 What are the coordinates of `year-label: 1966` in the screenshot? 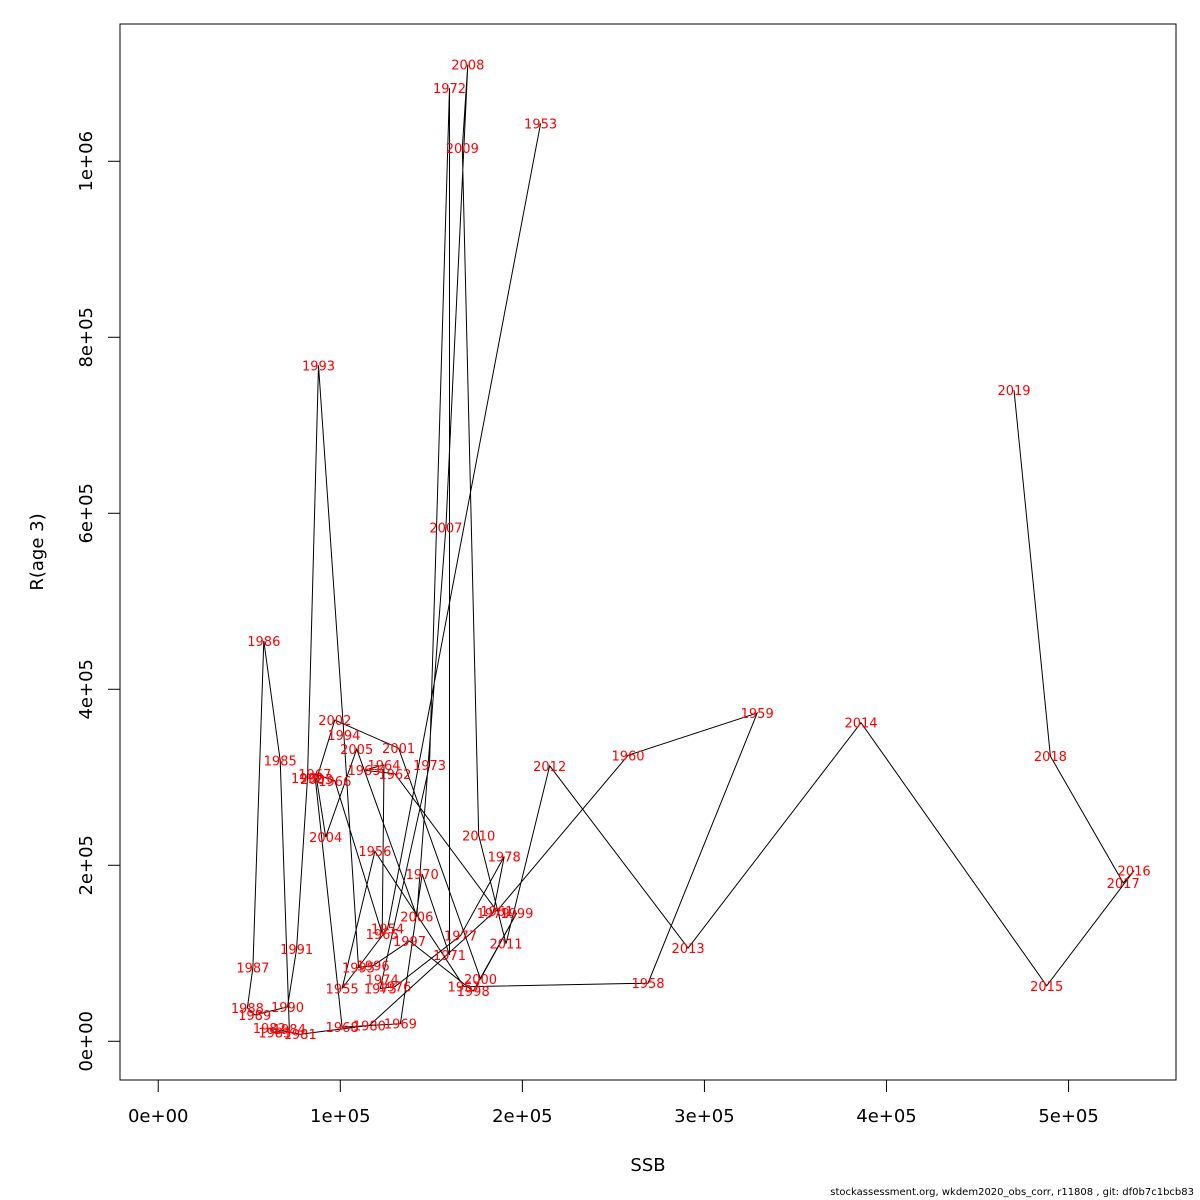 It's located at (334, 782).